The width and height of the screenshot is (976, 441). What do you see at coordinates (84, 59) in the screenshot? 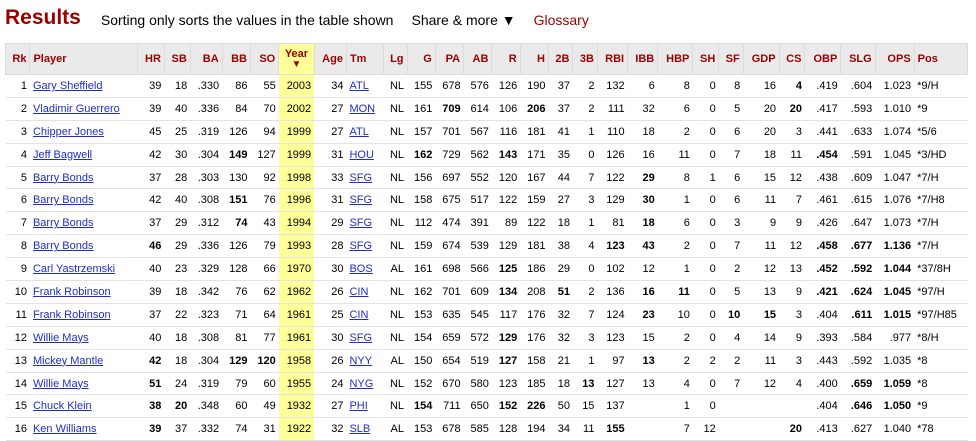
I see `column-header-player: Player` at bounding box center [84, 59].